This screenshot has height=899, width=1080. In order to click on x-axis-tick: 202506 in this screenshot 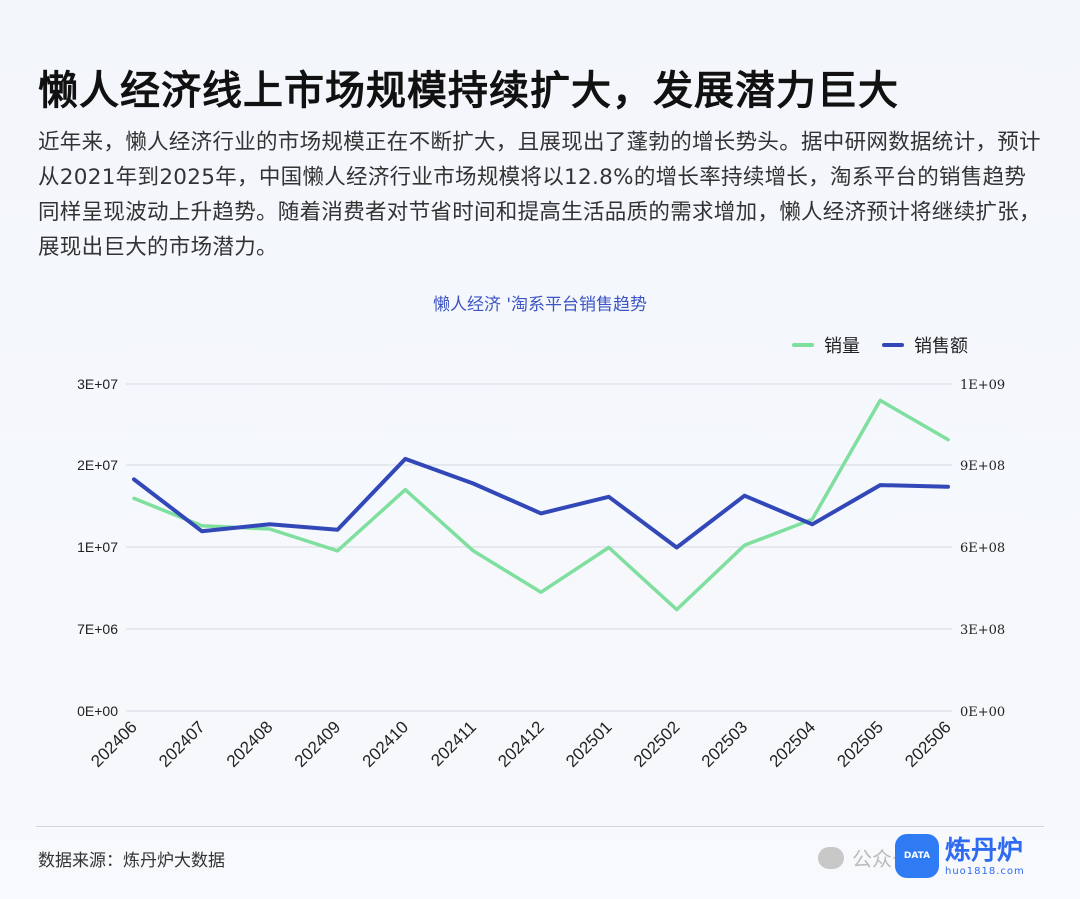, I will do `click(928, 744)`.